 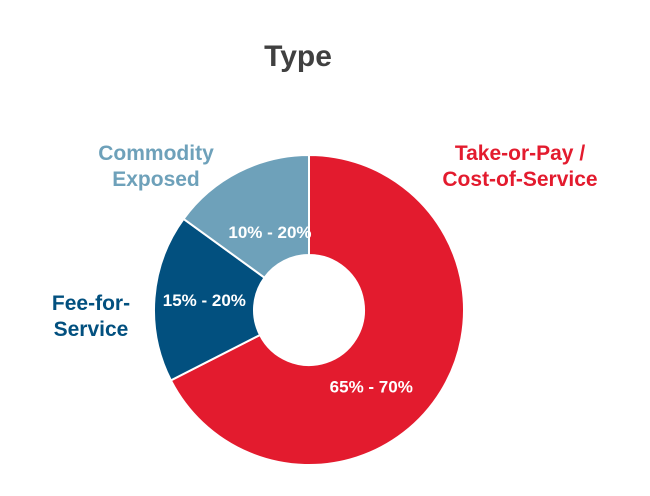 I want to click on slice-name-line: Cost-of-Service, so click(x=520, y=179).